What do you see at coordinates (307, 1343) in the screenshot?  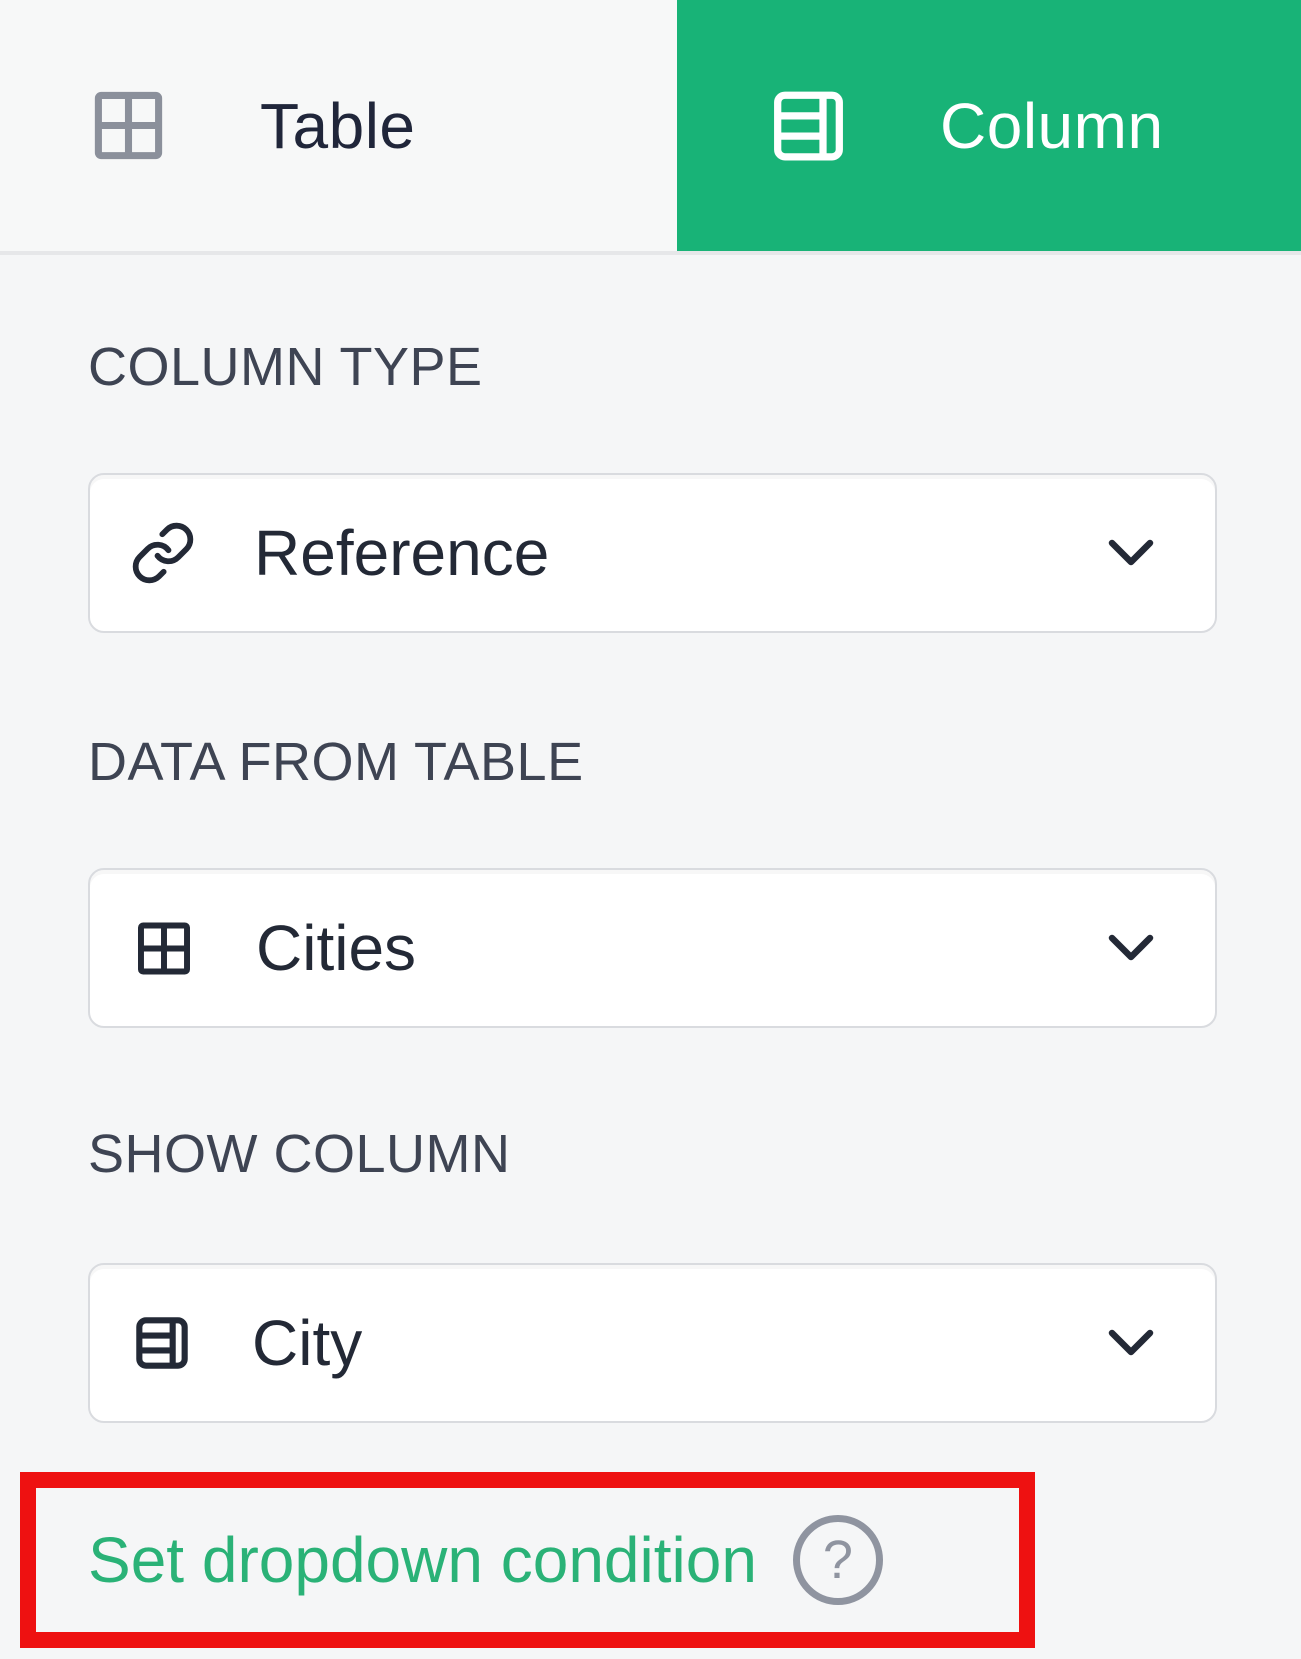 I see `show-column-value: City` at bounding box center [307, 1343].